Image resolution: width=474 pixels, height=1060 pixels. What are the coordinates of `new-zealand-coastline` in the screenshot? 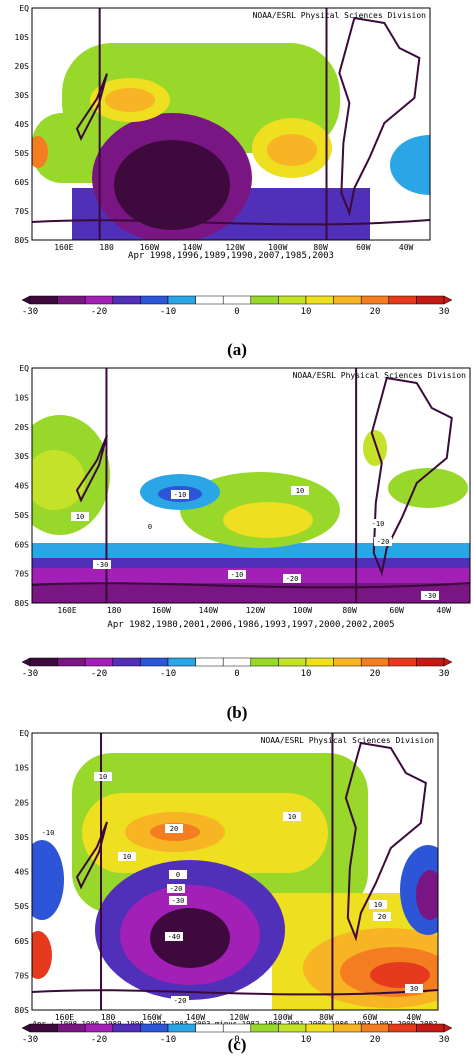 It's located at (91, 468).